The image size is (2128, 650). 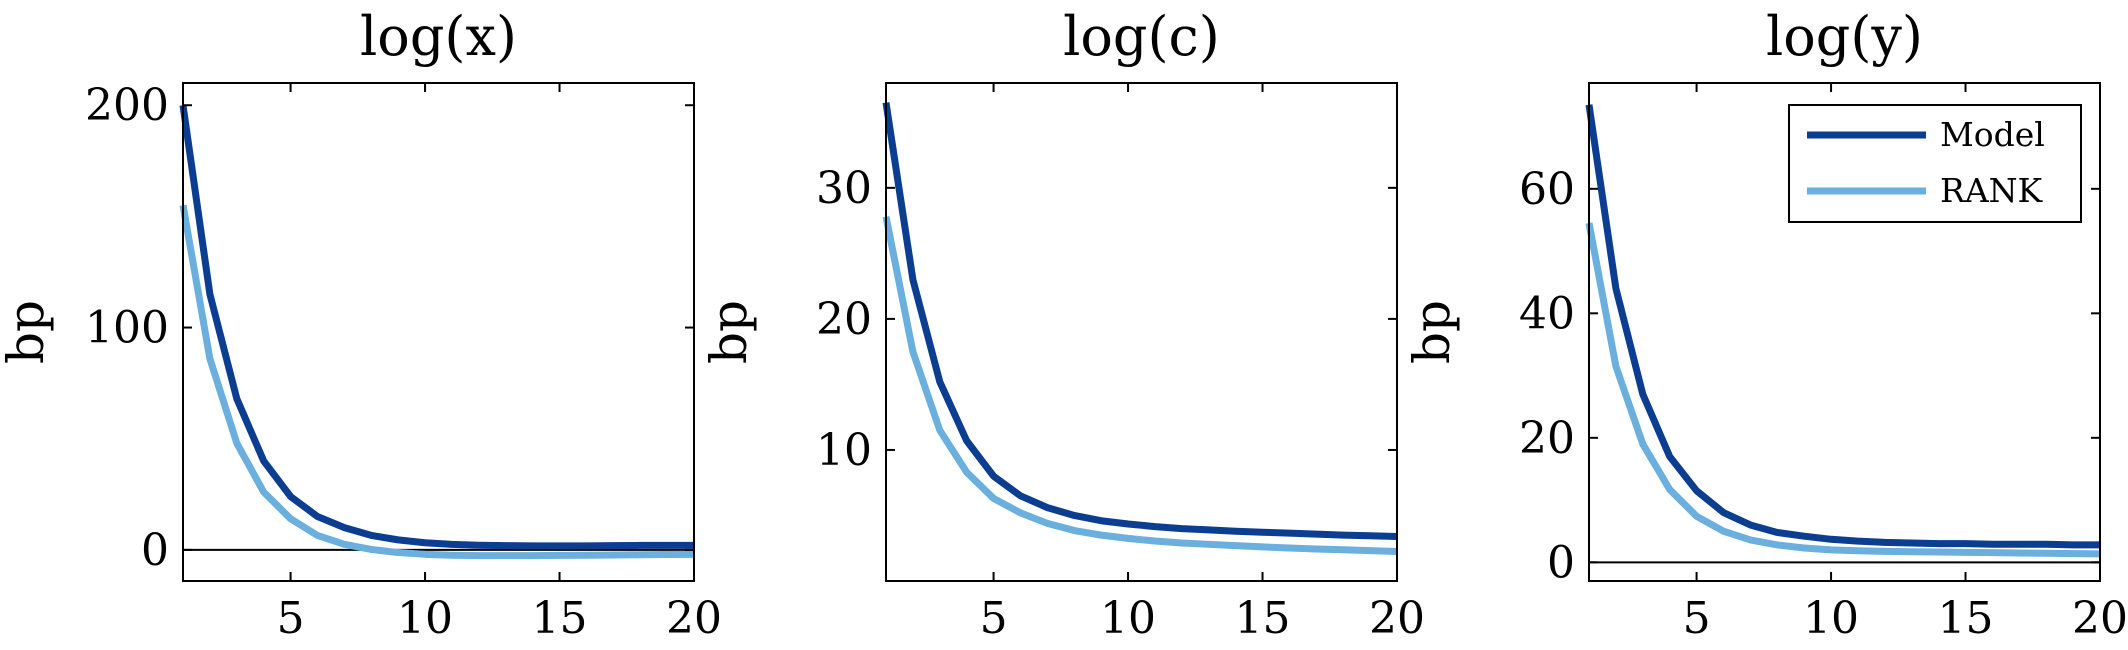 What do you see at coordinates (127, 105) in the screenshot?
I see `y-tick-label: 200` at bounding box center [127, 105].